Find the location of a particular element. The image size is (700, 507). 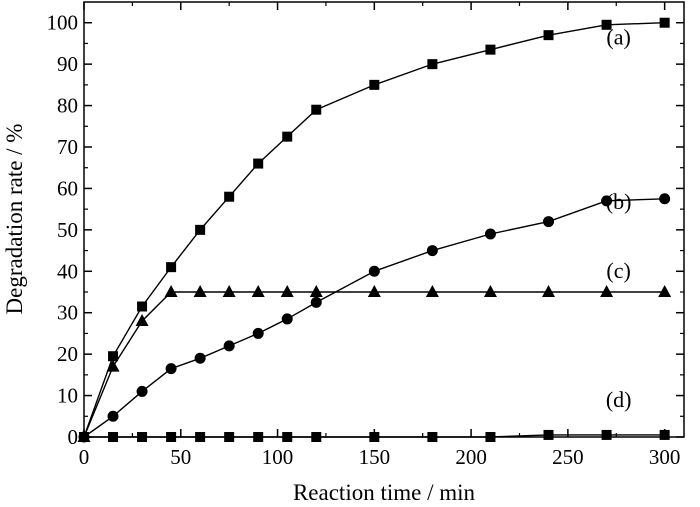

series-label: (b) is located at coordinates (619, 201).